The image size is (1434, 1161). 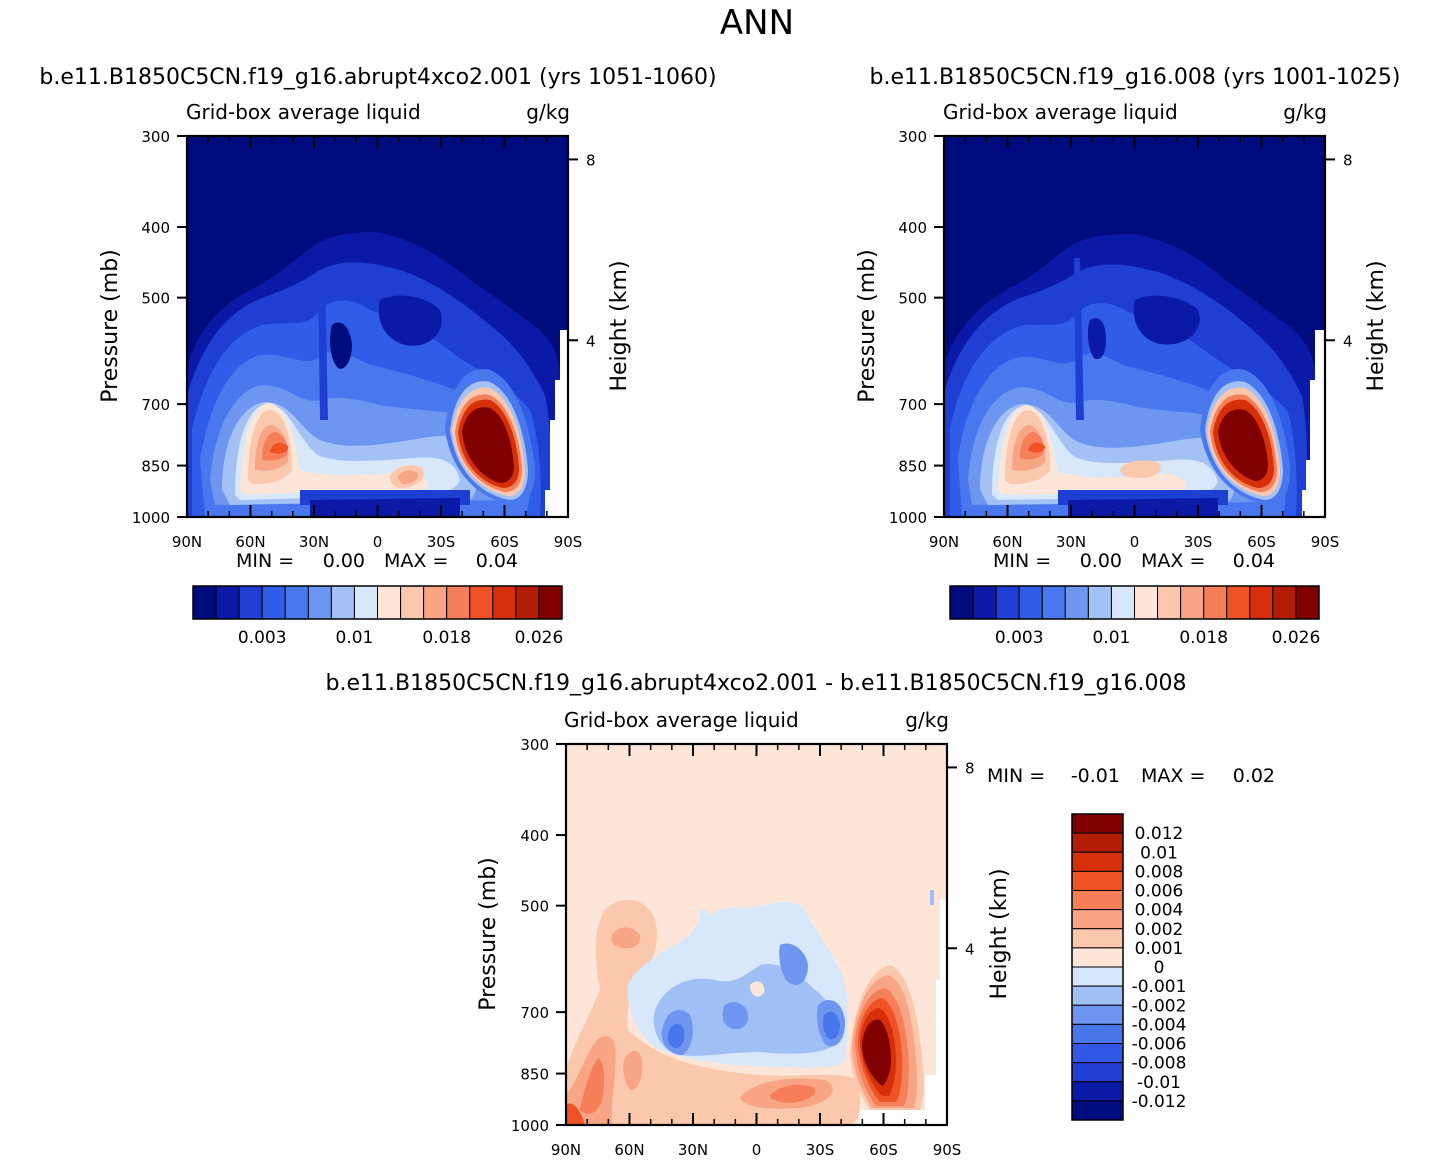 I want to click on figure-title: ANN, so click(x=757, y=23).